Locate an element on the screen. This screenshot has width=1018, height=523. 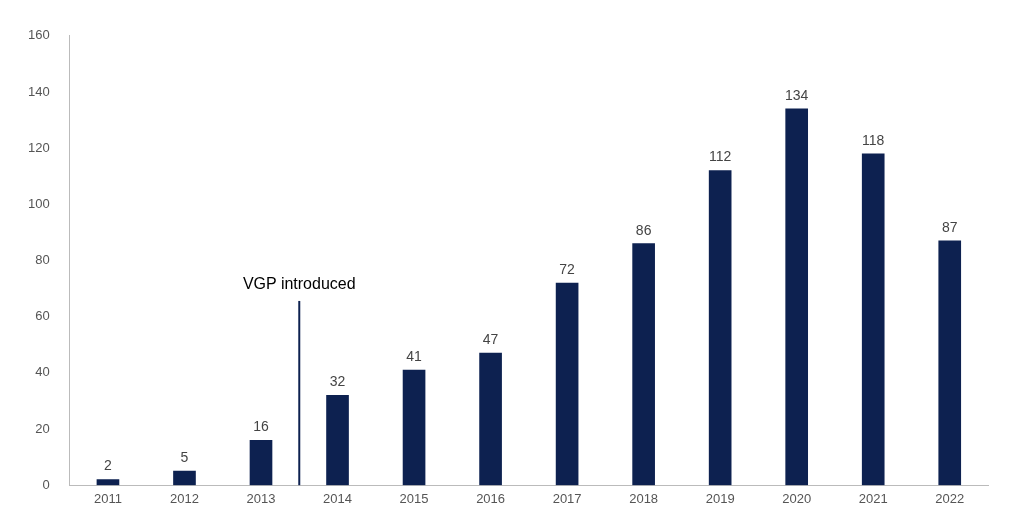
x-tick-label: 2021 is located at coordinates (873, 498).